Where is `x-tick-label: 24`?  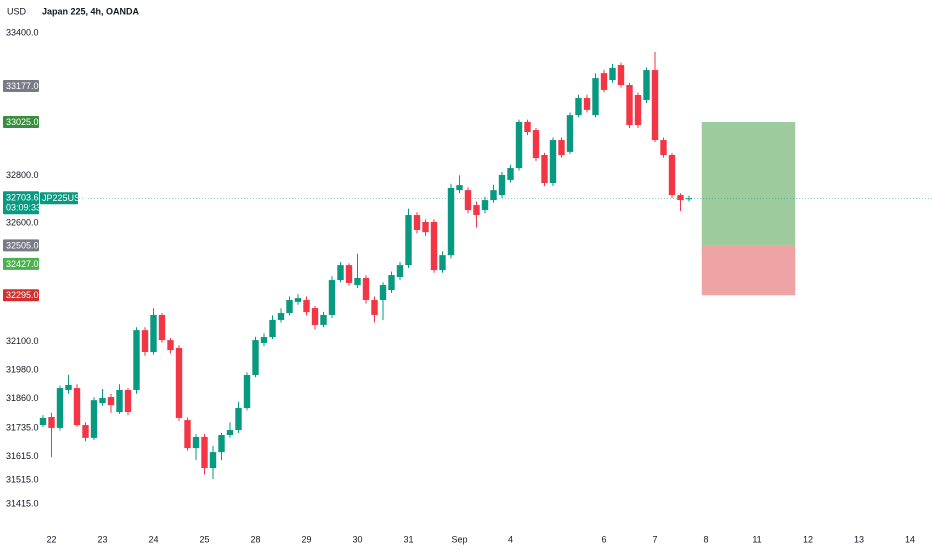
x-tick-label: 24 is located at coordinates (153, 539).